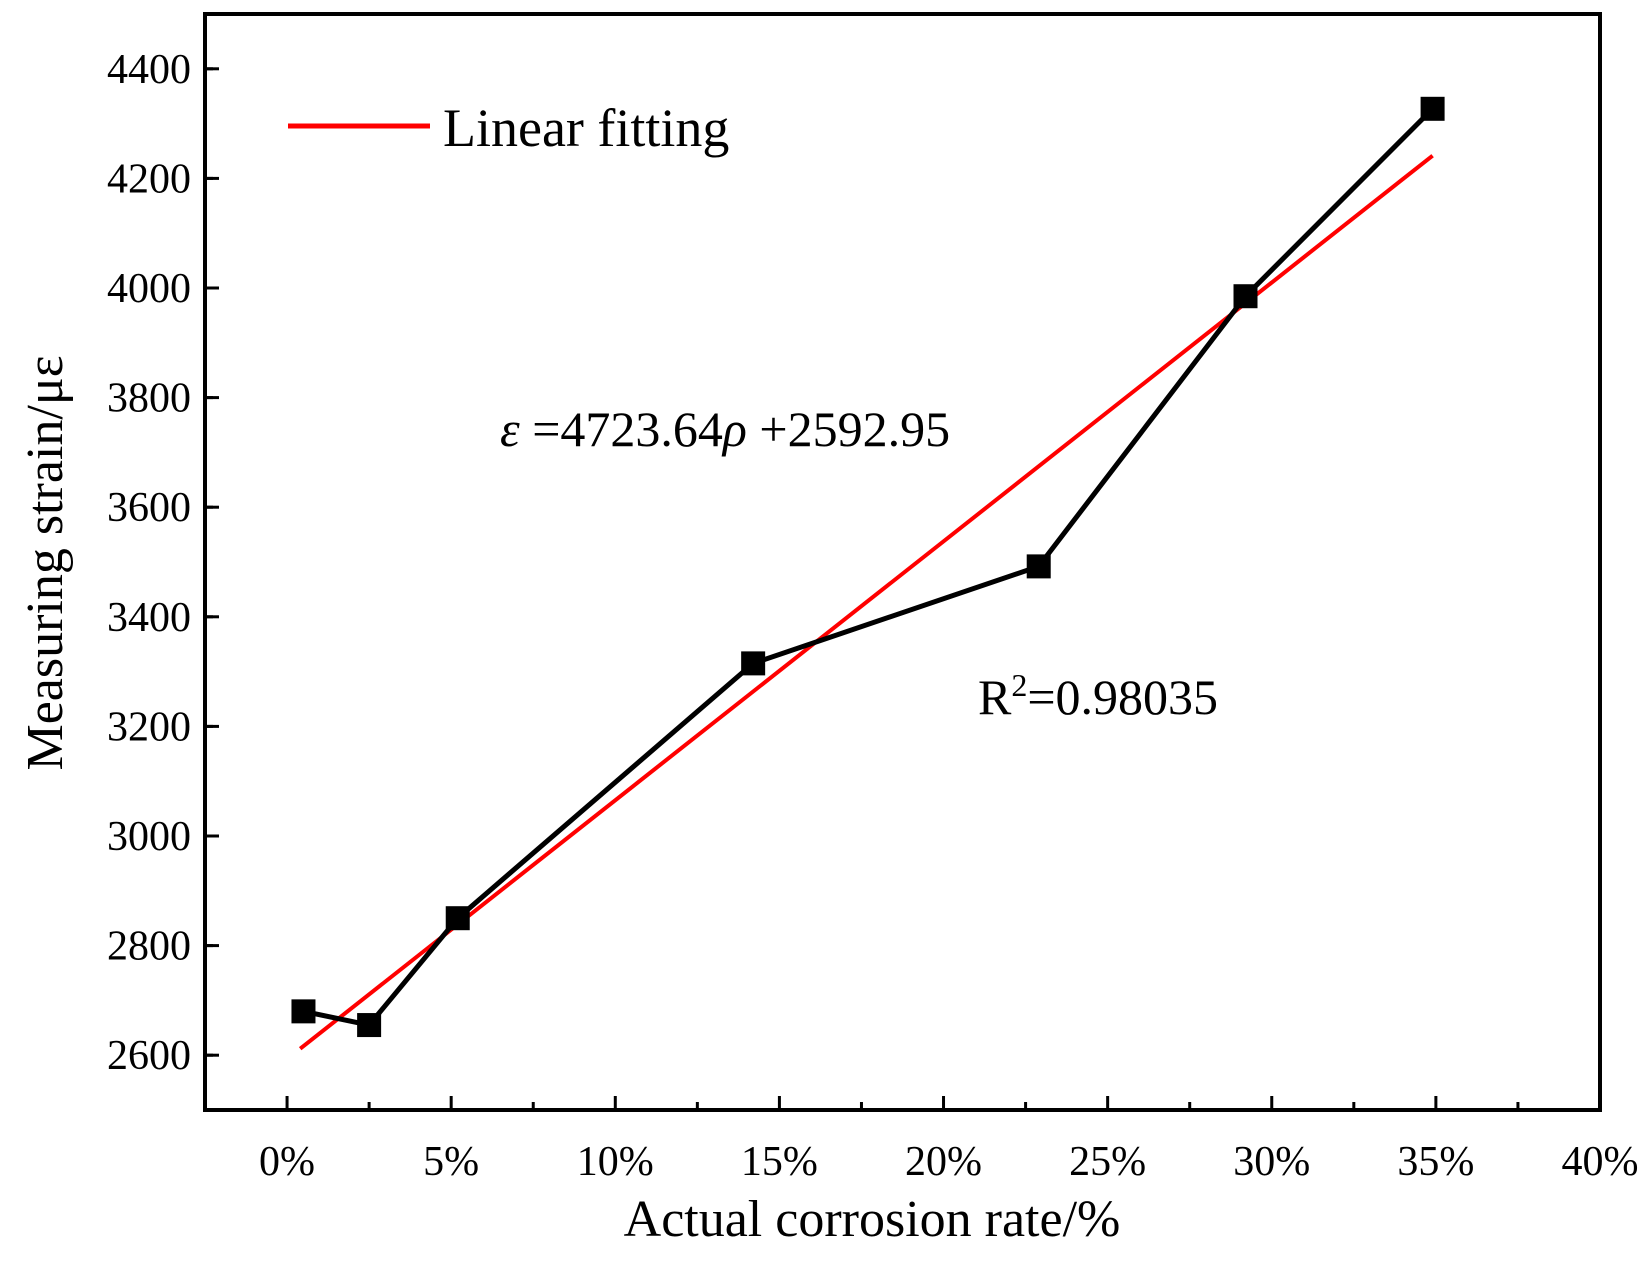 Image resolution: width=1646 pixels, height=1284 pixels. What do you see at coordinates (848, 429) in the screenshot?
I see `equation-intercept: +2592.95` at bounding box center [848, 429].